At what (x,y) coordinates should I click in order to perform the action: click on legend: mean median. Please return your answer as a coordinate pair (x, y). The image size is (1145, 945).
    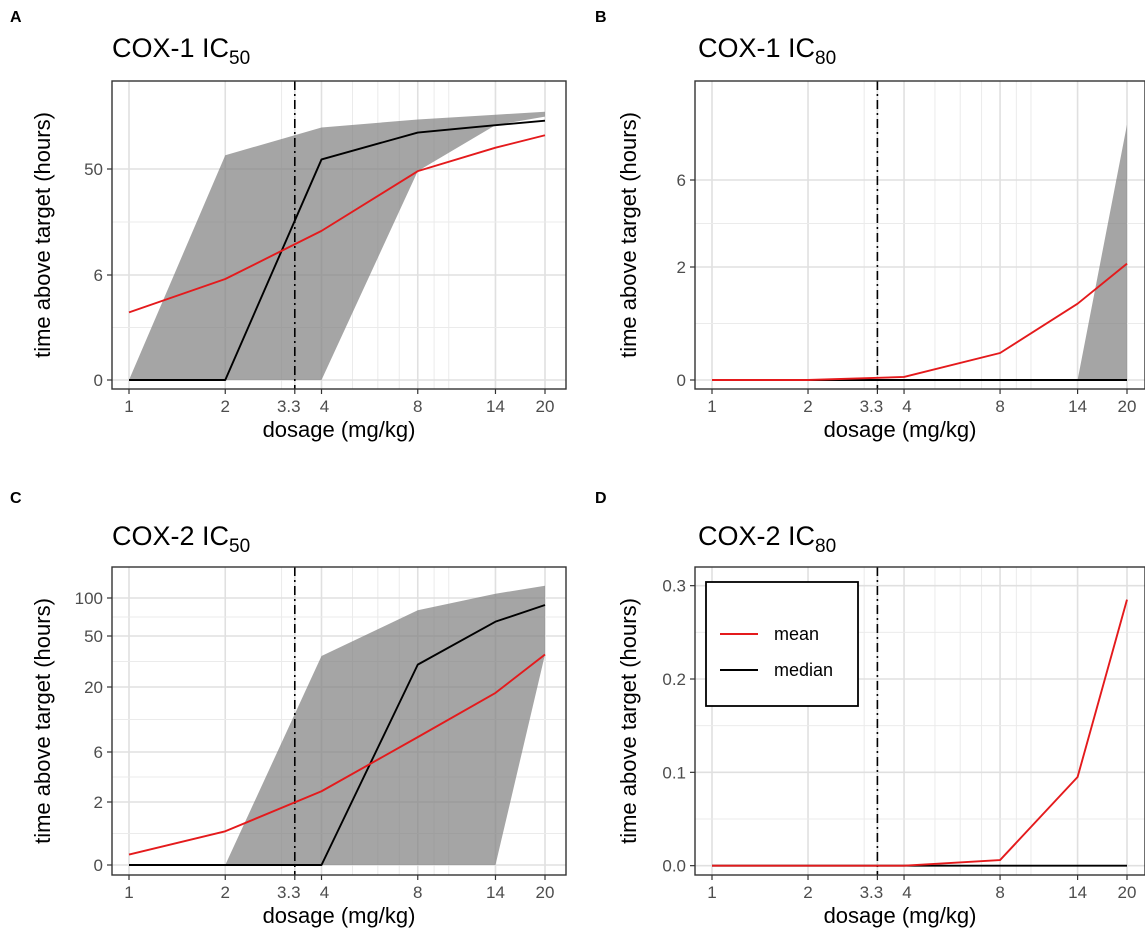
    Looking at the image, I should click on (782, 644).